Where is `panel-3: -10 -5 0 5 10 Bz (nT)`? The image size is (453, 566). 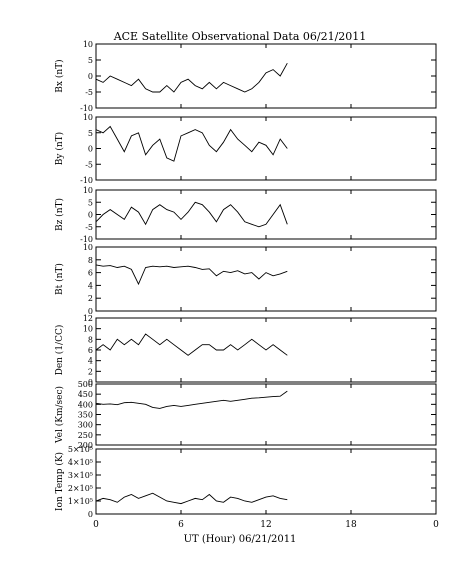
panel-3: -10 -5 0 5 10 Bz (nT) is located at coordinates (245, 215).